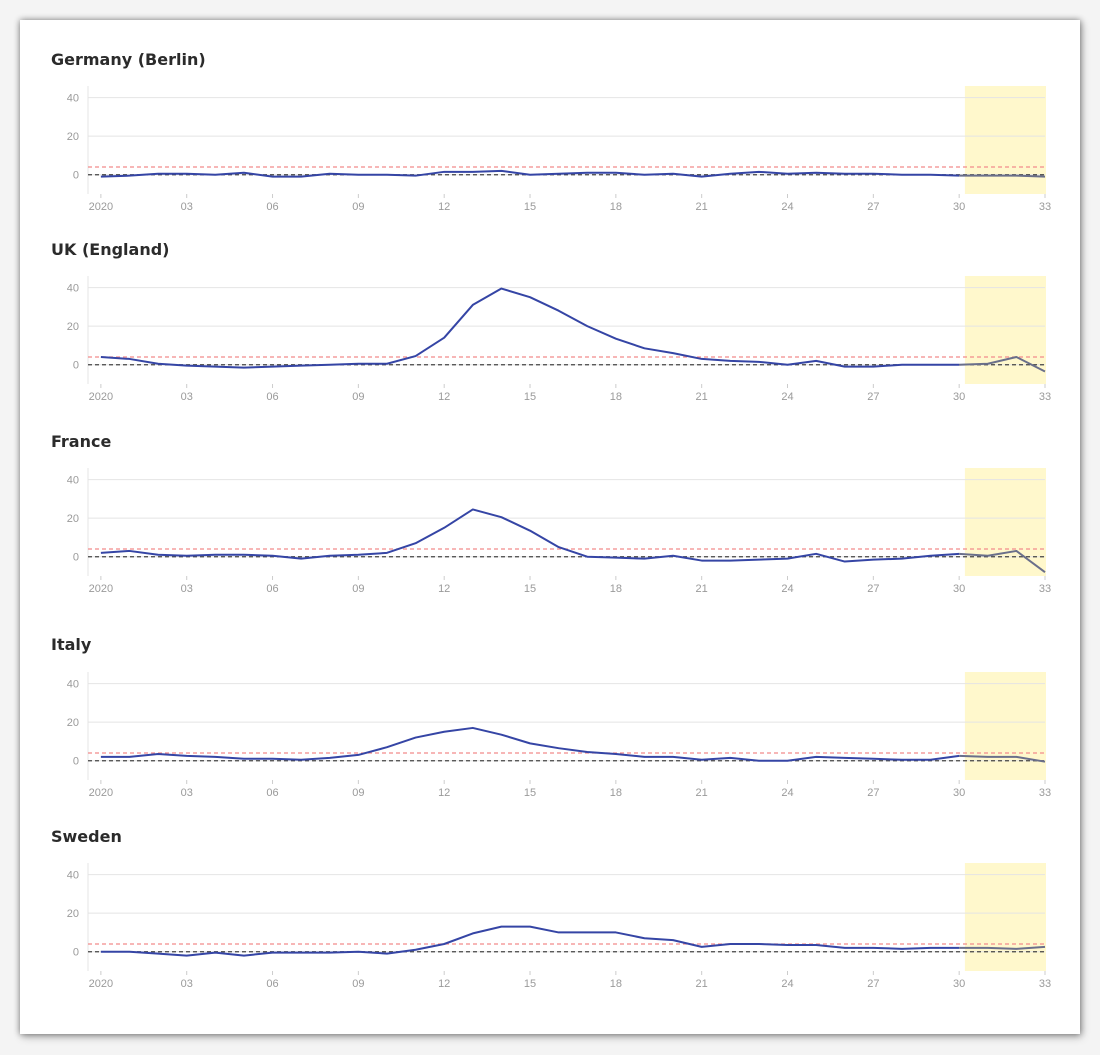 This screenshot has height=1055, width=1100. I want to click on chart-uk: 0 20 40 2020 03 06 09 12 15 18 21 24 27 30 33, so click(559, 339).